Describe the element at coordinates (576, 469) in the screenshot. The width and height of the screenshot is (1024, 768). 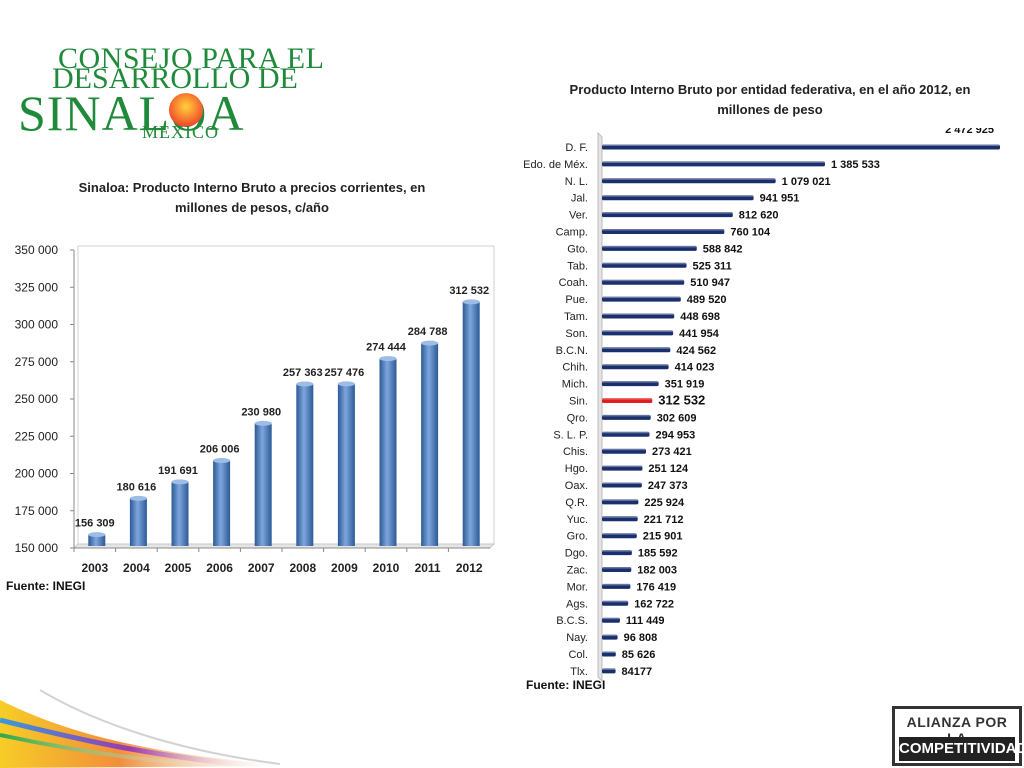
I see `bar-category-label: Hgo.` at that location.